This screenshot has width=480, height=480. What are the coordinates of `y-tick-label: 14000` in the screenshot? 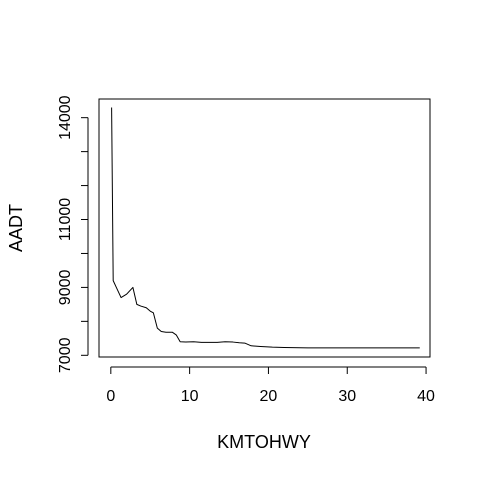 It's located at (65, 117).